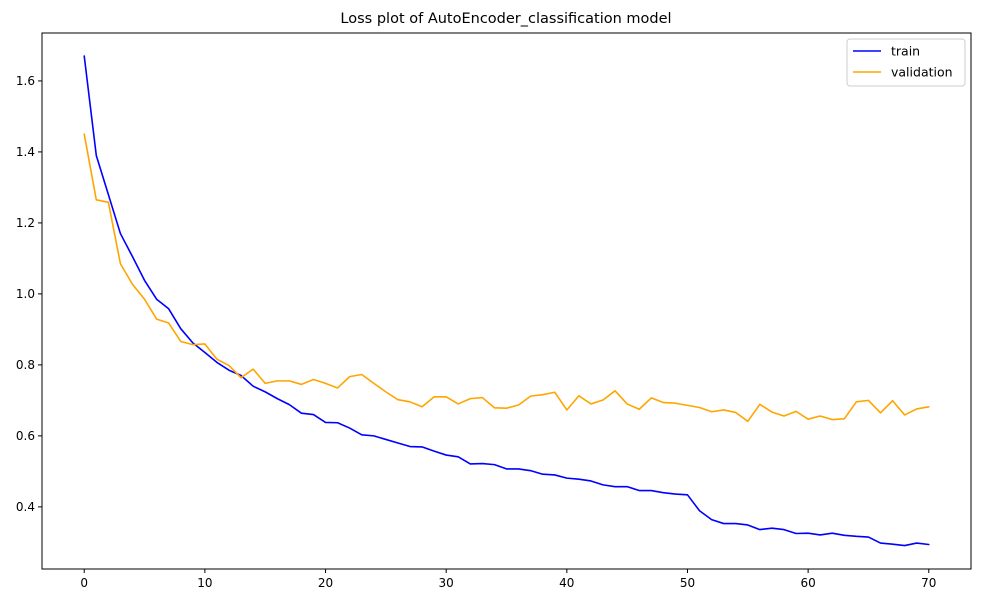 The width and height of the screenshot is (981, 605). Describe the element at coordinates (325, 583) in the screenshot. I see `x-tick-label: 20` at that location.